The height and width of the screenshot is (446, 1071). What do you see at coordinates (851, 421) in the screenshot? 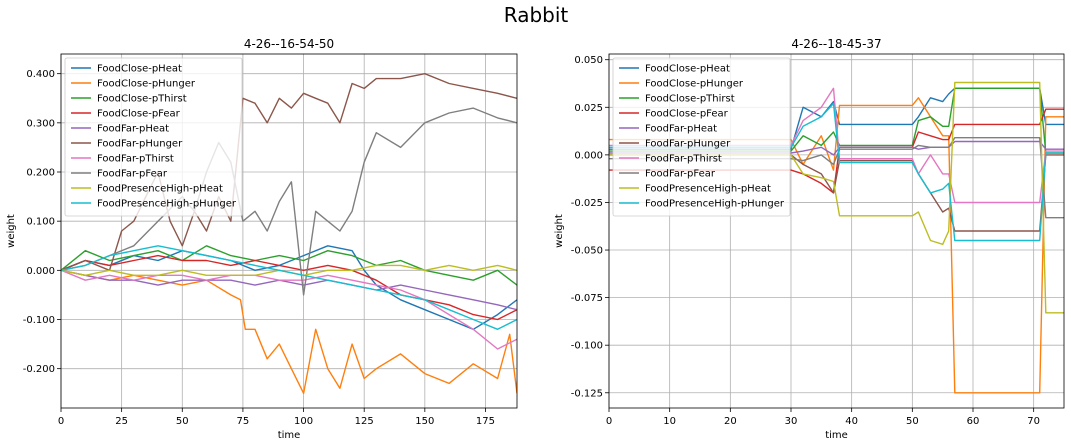
I see `x-tick-label: 40` at bounding box center [851, 421].